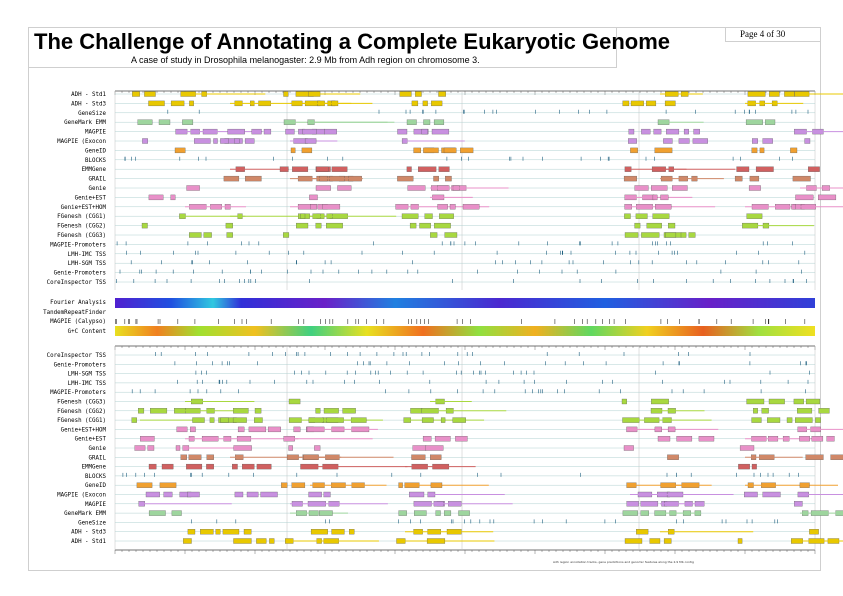  What do you see at coordinates (98, 189) in the screenshot?
I see `track-label: Genie` at bounding box center [98, 189].